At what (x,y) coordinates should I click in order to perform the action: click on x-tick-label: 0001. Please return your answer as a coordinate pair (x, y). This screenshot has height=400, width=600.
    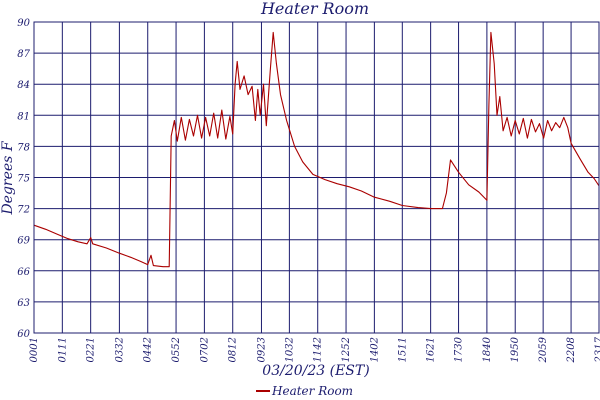
    Looking at the image, I should click on (34, 349).